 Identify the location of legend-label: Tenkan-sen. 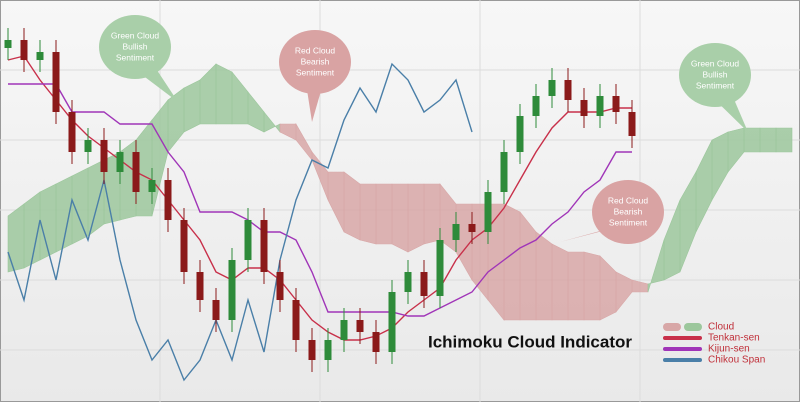
(734, 338).